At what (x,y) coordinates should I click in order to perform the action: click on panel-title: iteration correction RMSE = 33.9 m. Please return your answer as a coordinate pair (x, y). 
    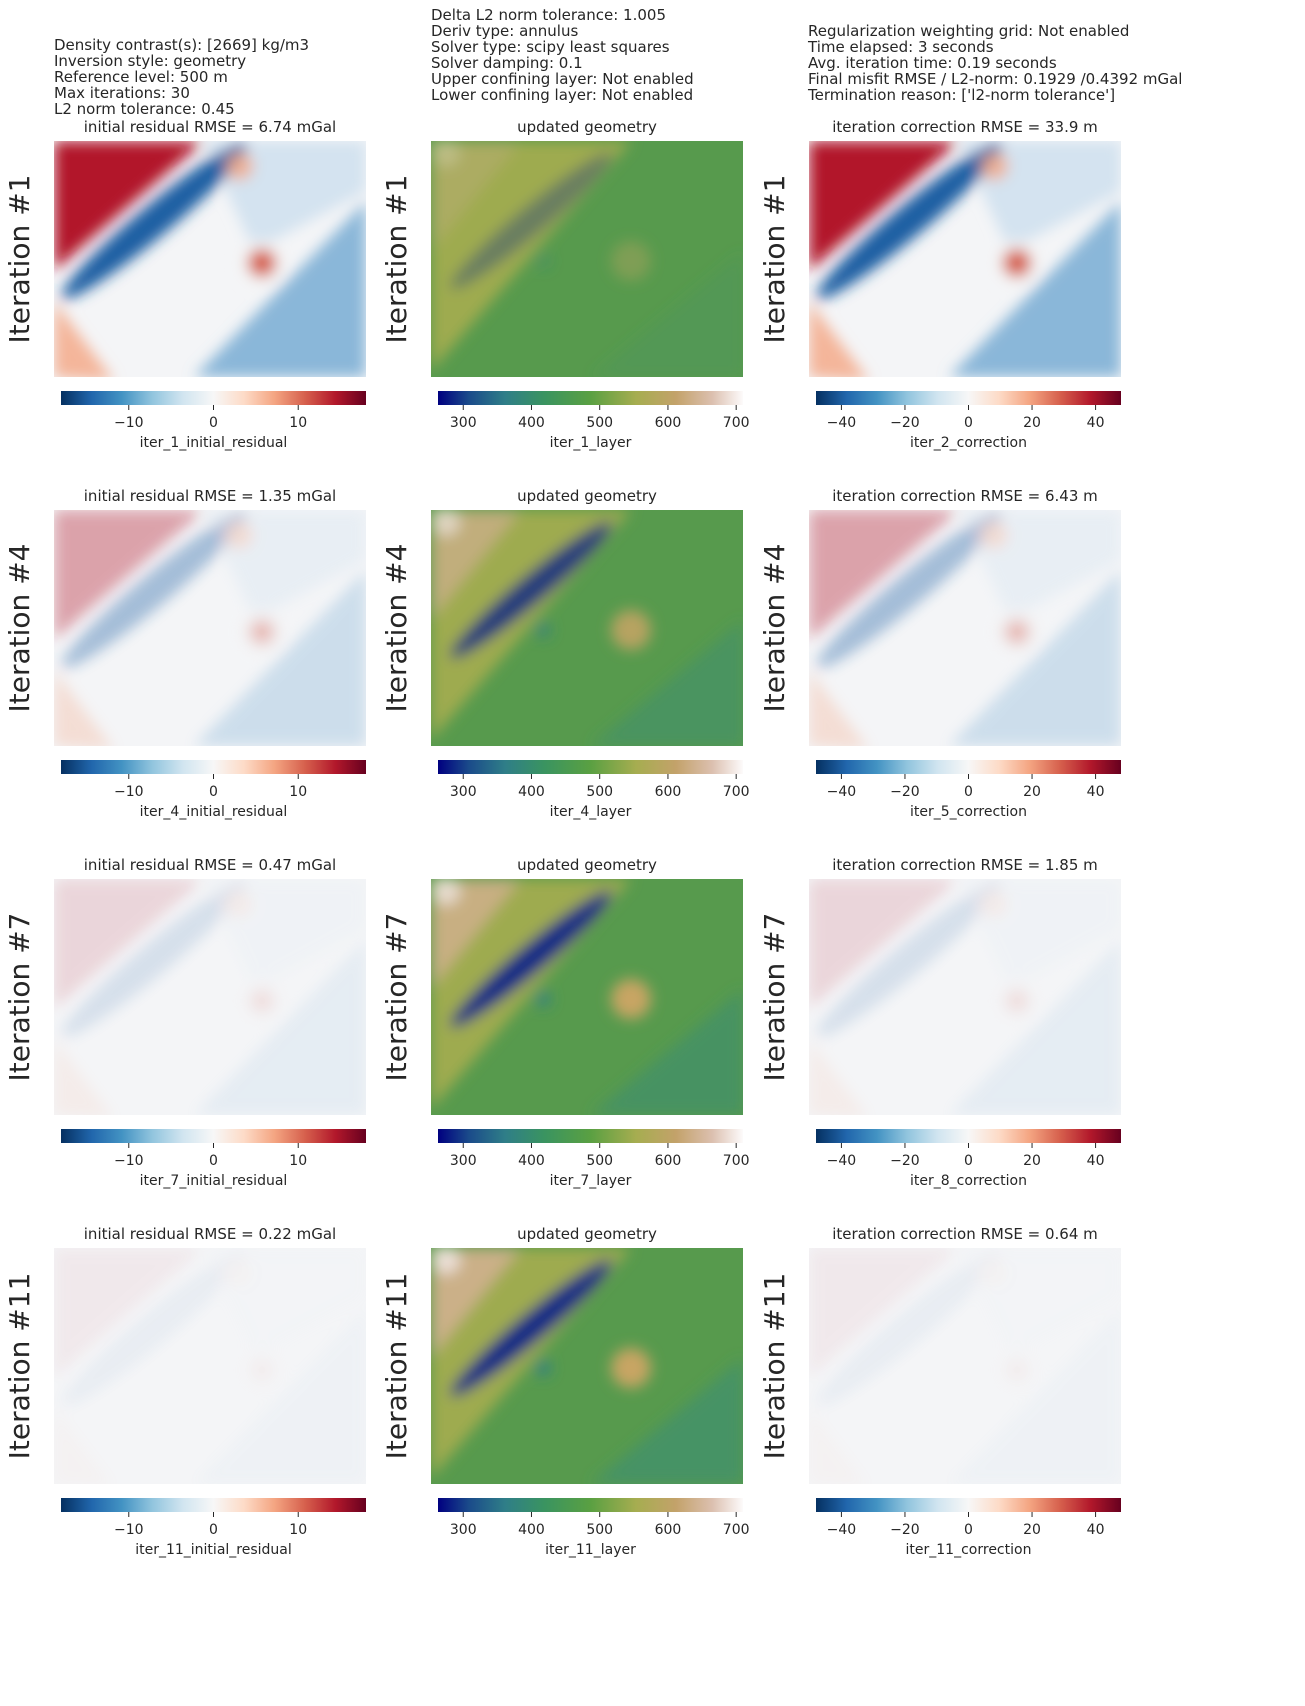
    Looking at the image, I should click on (965, 127).